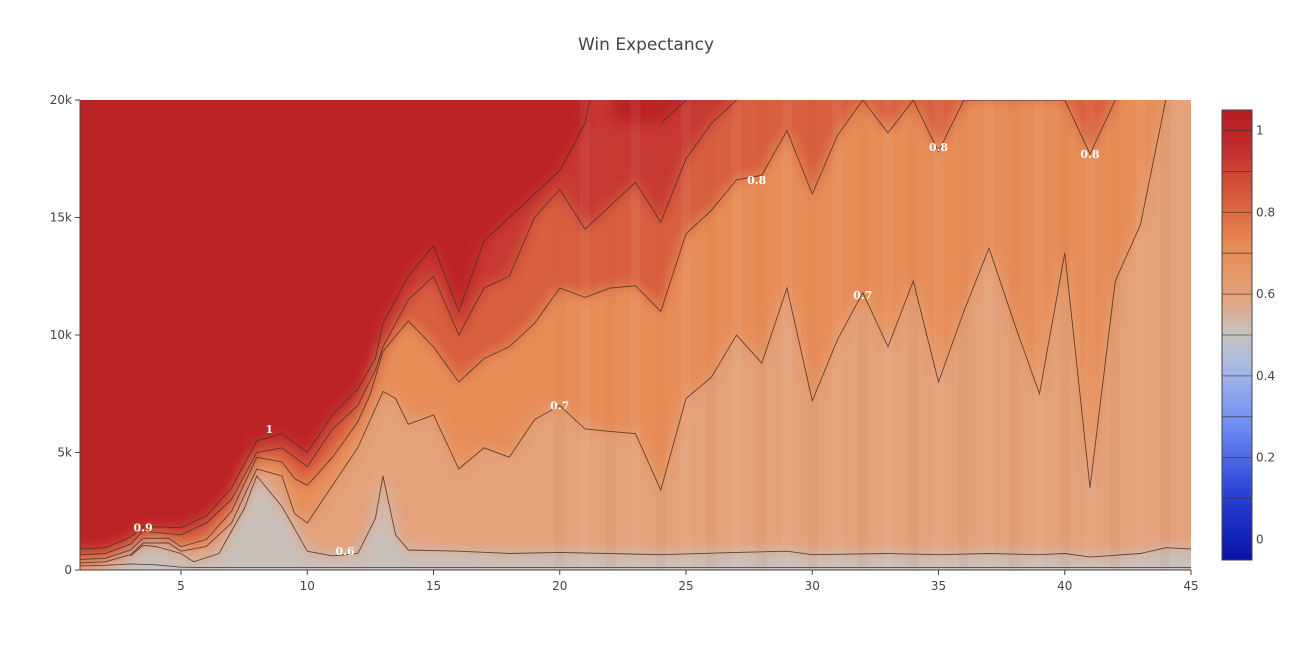 This screenshot has width=1293, height=650. Describe the element at coordinates (433, 586) in the screenshot. I see `x-tick-label: 15` at that location.